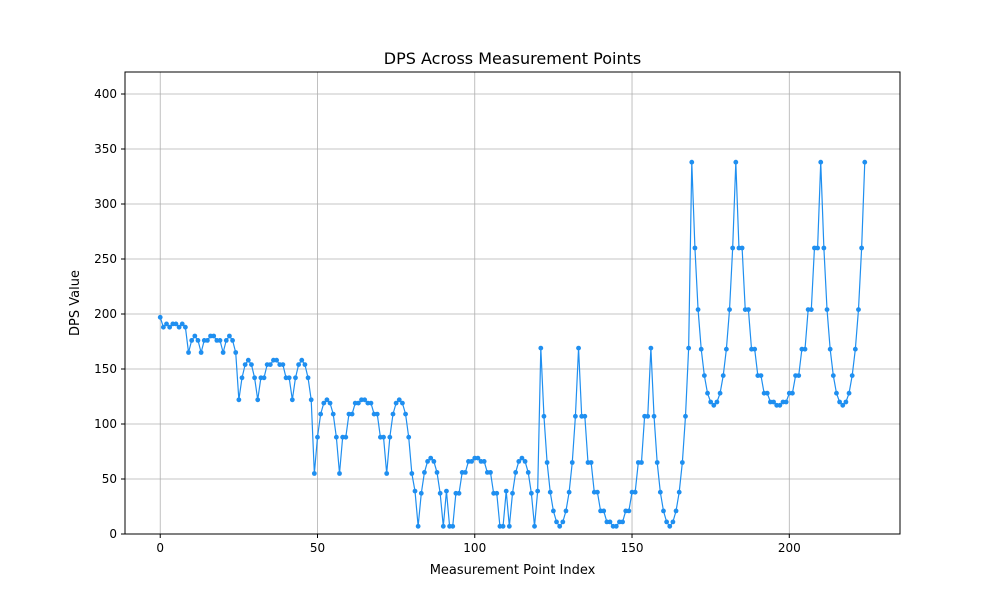 This screenshot has width=1000, height=600. I want to click on y-tick-label: 50, so click(109, 479).